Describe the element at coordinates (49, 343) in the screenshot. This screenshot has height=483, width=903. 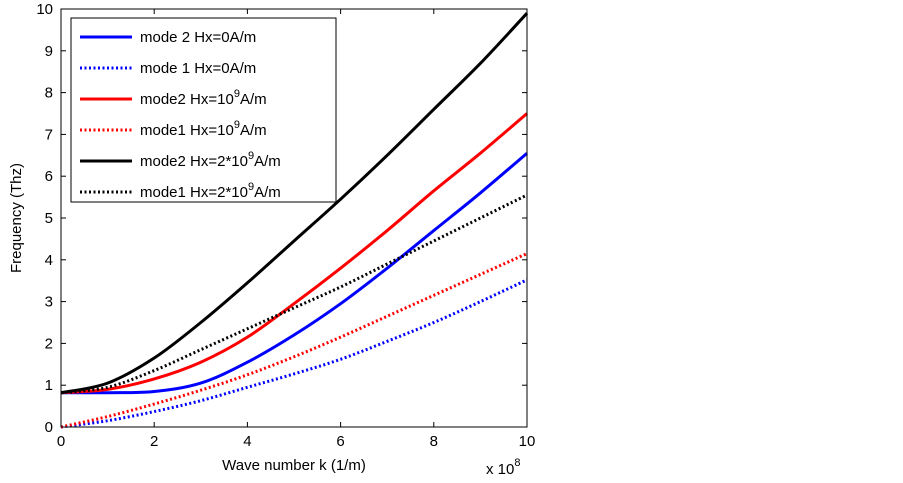
I see `y-tick-label: 2` at that location.